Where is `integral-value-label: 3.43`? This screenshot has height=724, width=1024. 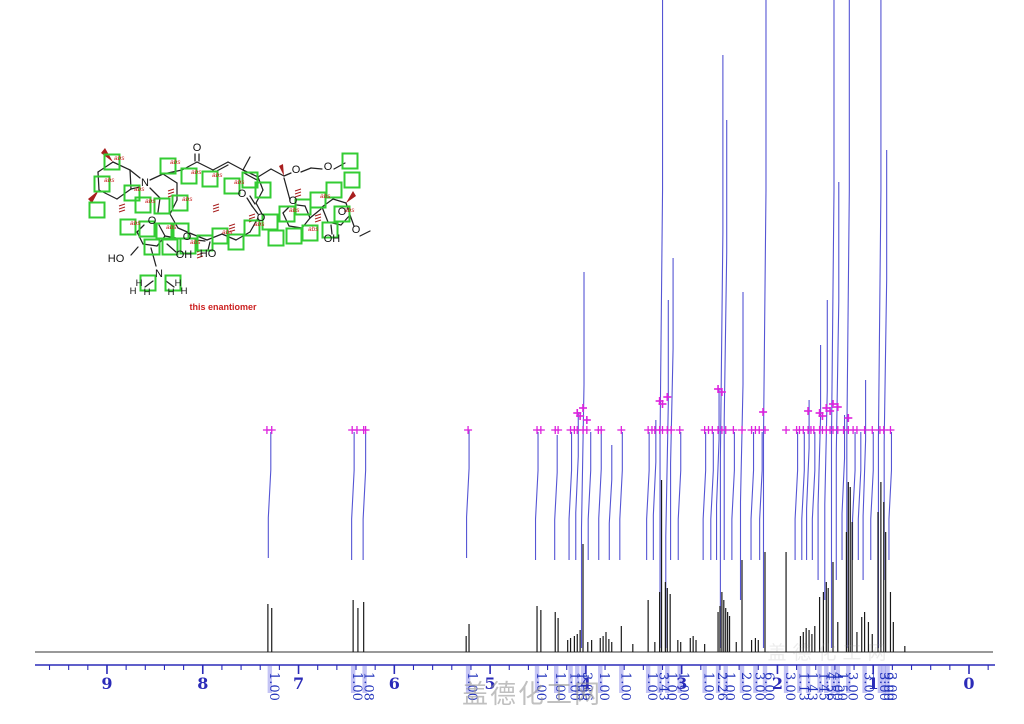
integral-value-label: 3.43 is located at coordinates (663, 686).